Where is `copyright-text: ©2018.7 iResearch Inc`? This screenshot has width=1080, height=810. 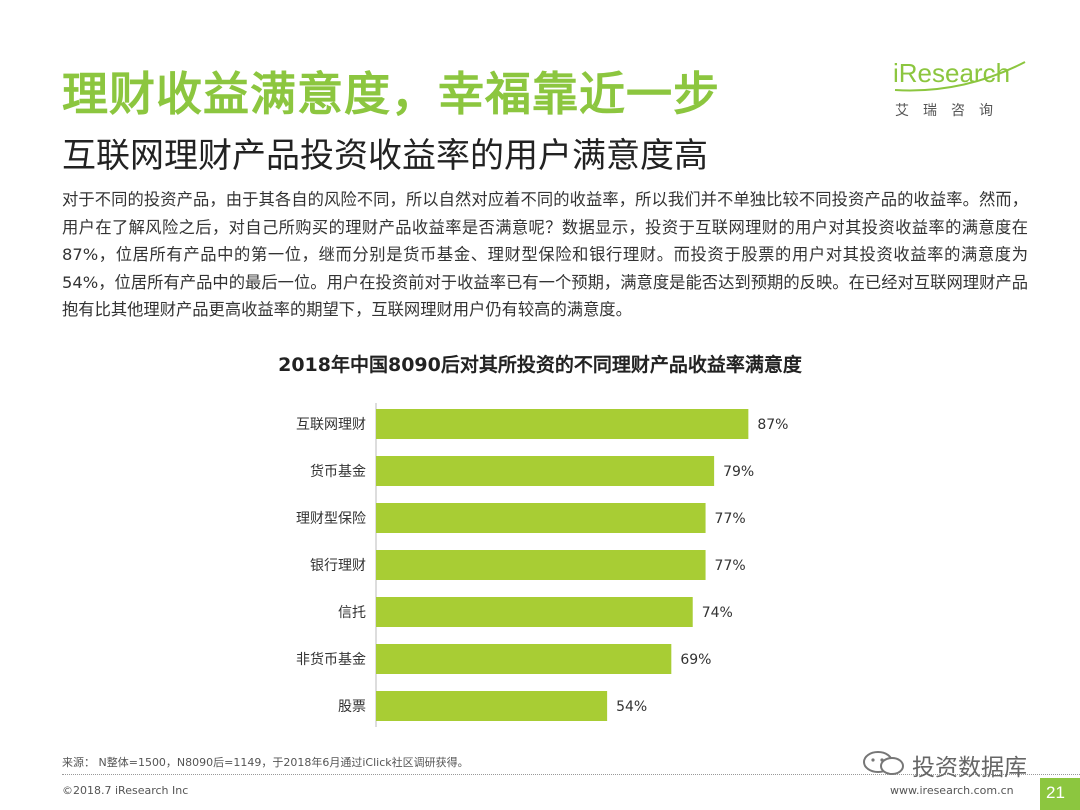 copyright-text: ©2018.7 iResearch Inc is located at coordinates (125, 790).